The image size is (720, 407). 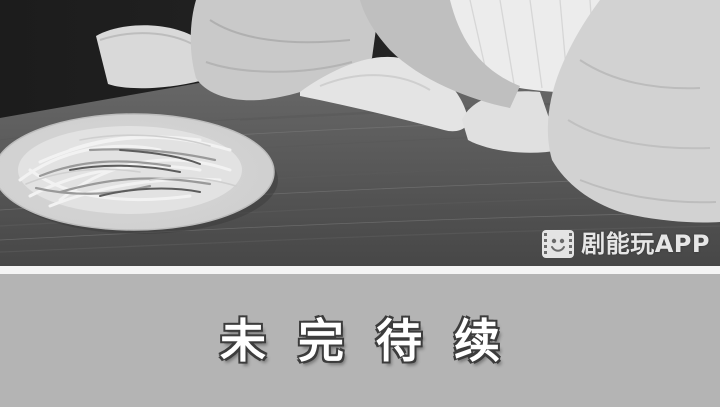 What do you see at coordinates (376, 341) in the screenshot?
I see `to-be-continued-caption: 未完待续` at bounding box center [376, 341].